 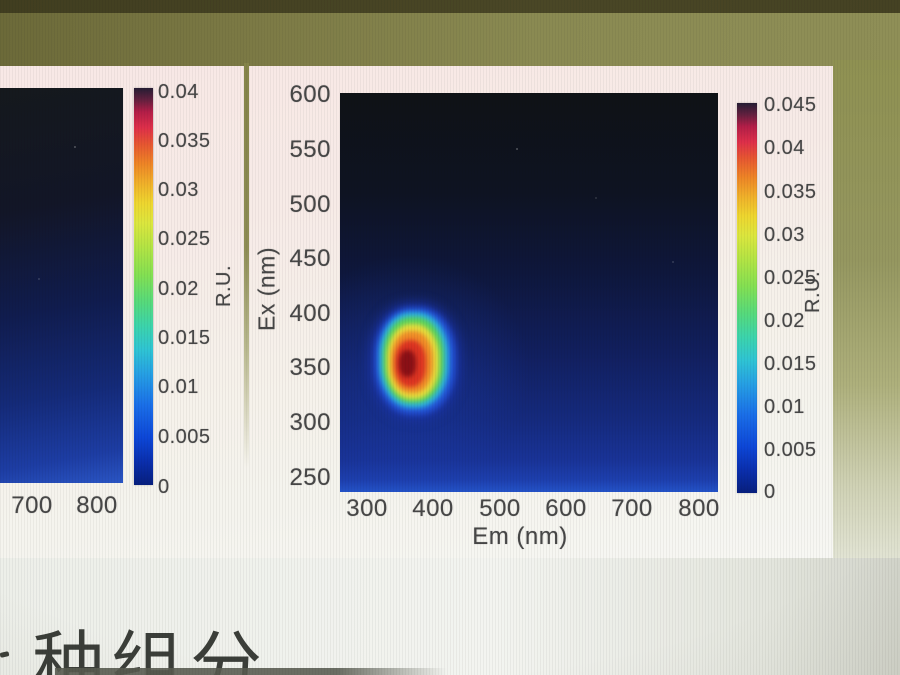 What do you see at coordinates (310, 313) in the screenshot?
I see `right-ytick: 400` at bounding box center [310, 313].